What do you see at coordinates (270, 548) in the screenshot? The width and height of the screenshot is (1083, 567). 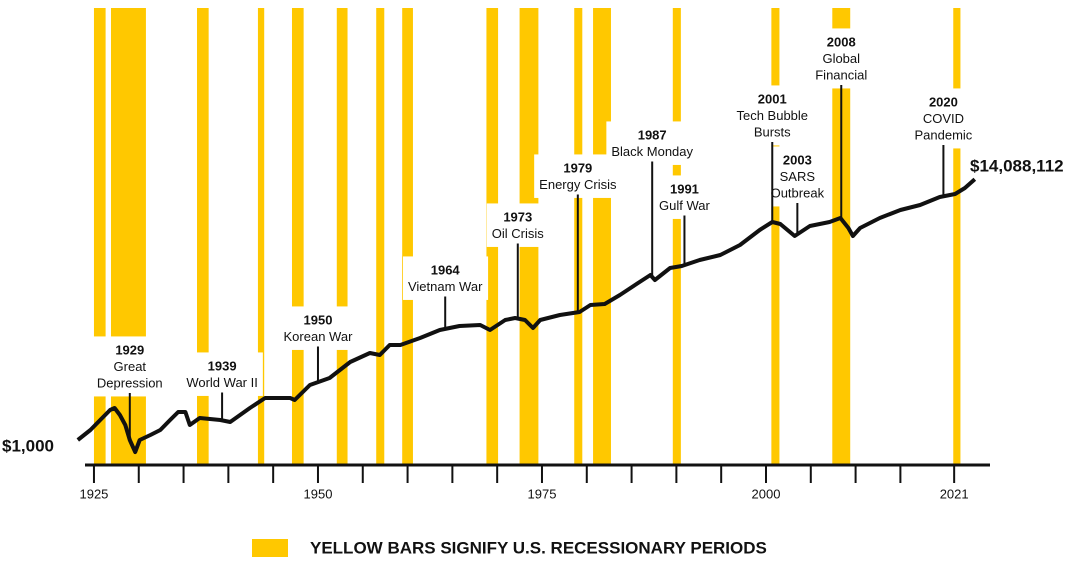 I see `legend-swatch` at bounding box center [270, 548].